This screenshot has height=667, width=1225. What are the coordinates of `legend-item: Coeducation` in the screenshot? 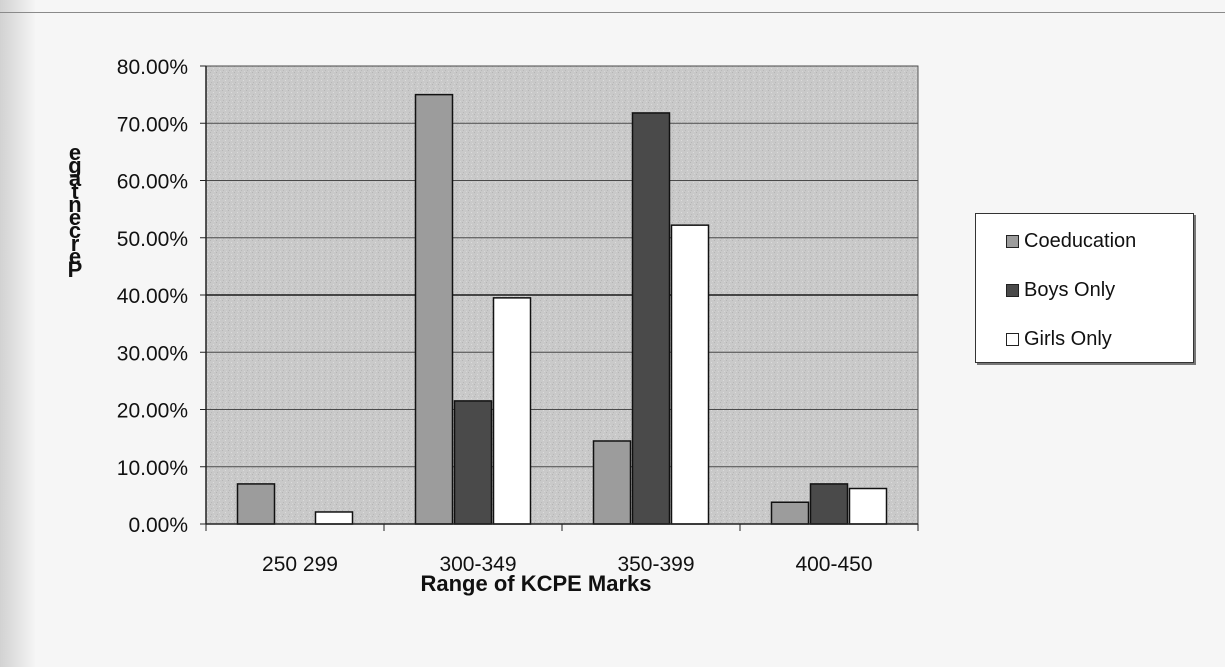 It's located at (1071, 241).